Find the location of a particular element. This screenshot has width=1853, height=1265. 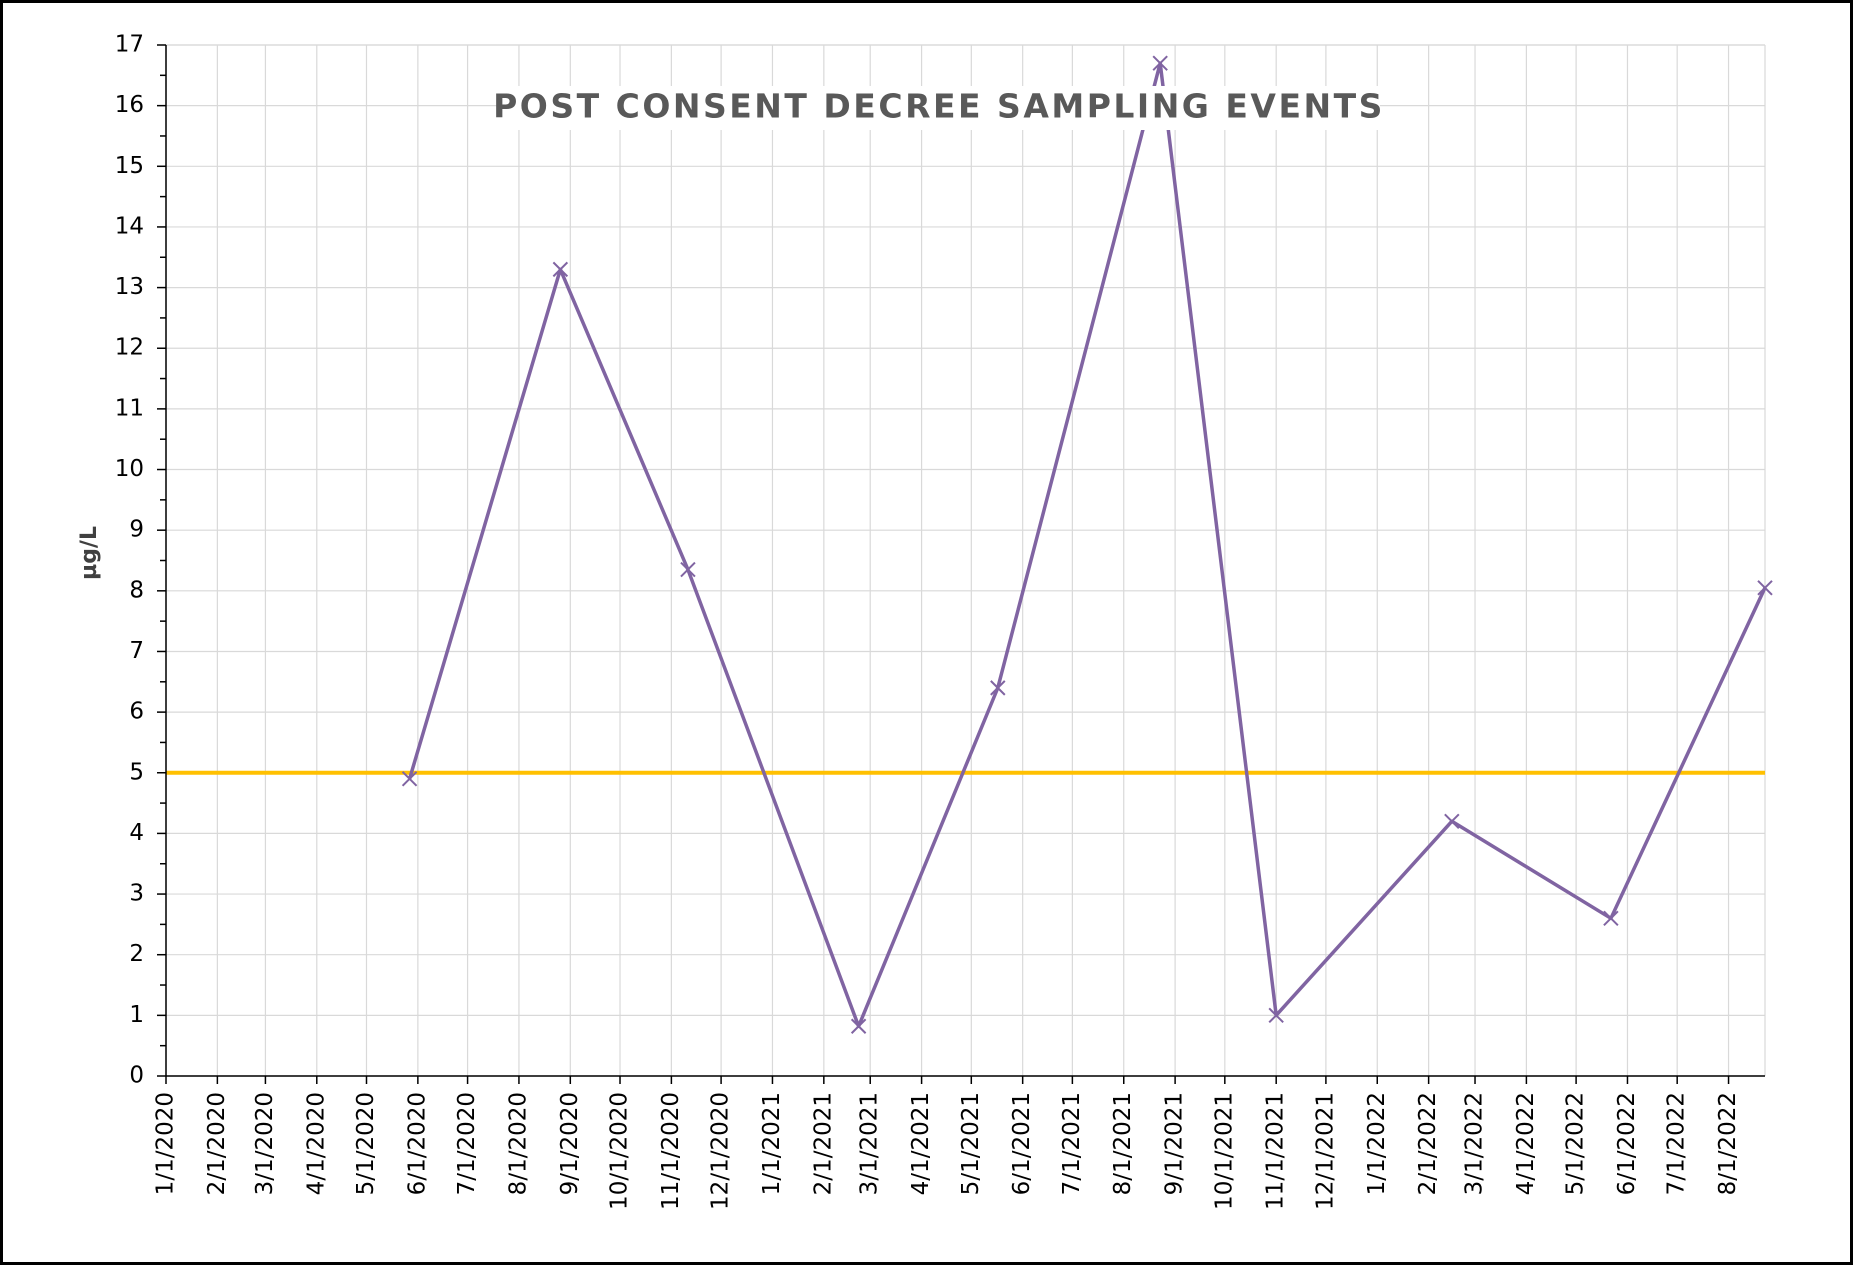

x-tick-label: 2/1/2020 is located at coordinates (217, 1143).